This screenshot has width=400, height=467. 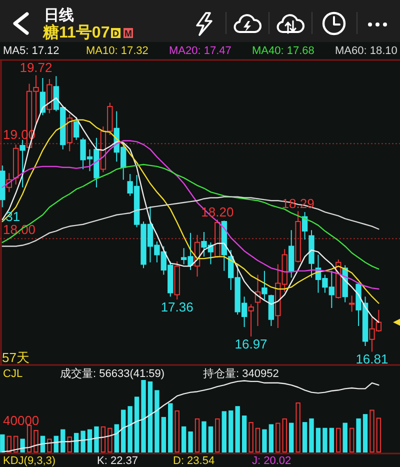 What do you see at coordinates (117, 461) in the screenshot?
I see `text: K: 22.37` at bounding box center [117, 461].